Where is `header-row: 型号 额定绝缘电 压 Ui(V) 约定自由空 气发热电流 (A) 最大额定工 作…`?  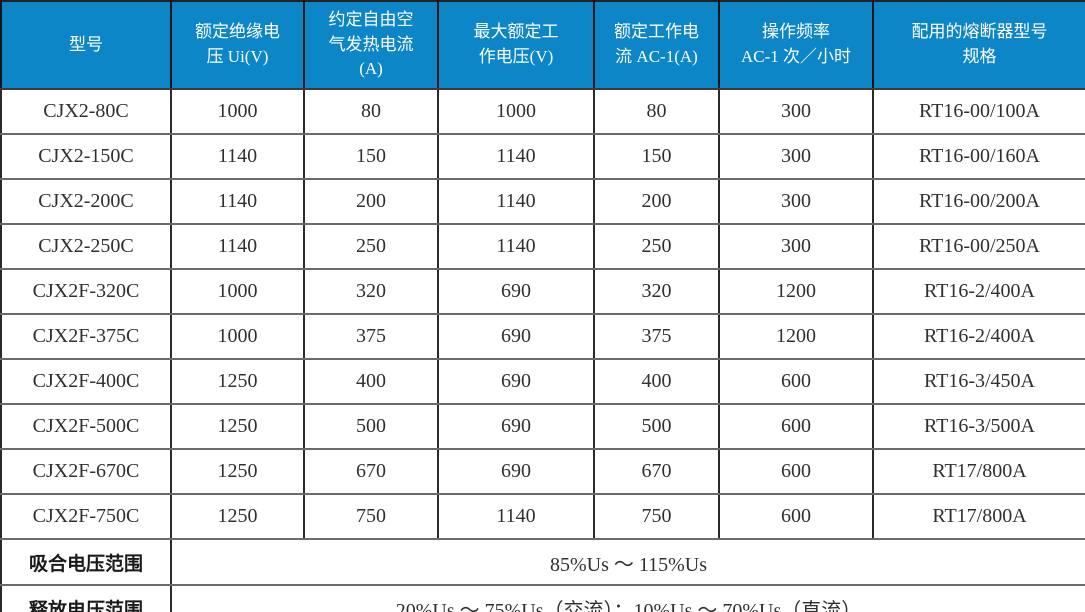 header-row: 型号 额定绝缘电 压 Ui(V) 约定自由空 气发热电流 (A) 最大额定工 作… is located at coordinates (542, 45).